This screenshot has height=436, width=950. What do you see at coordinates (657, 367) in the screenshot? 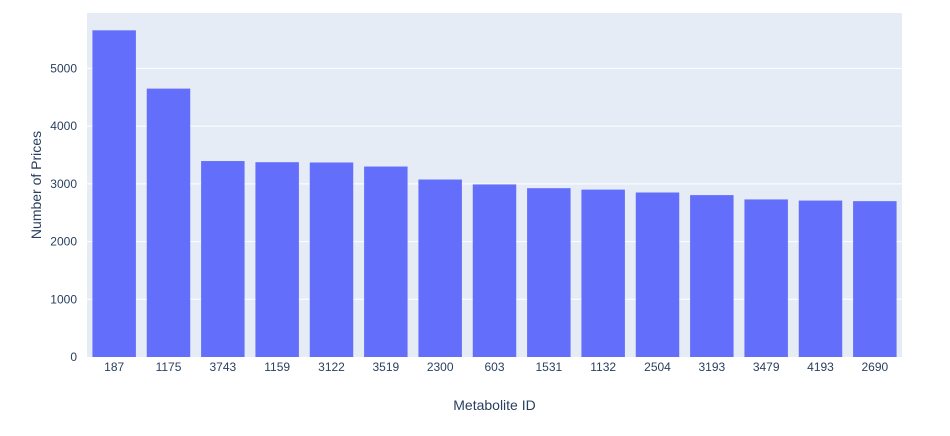
I see `x-tick-label: 2504` at bounding box center [657, 367].